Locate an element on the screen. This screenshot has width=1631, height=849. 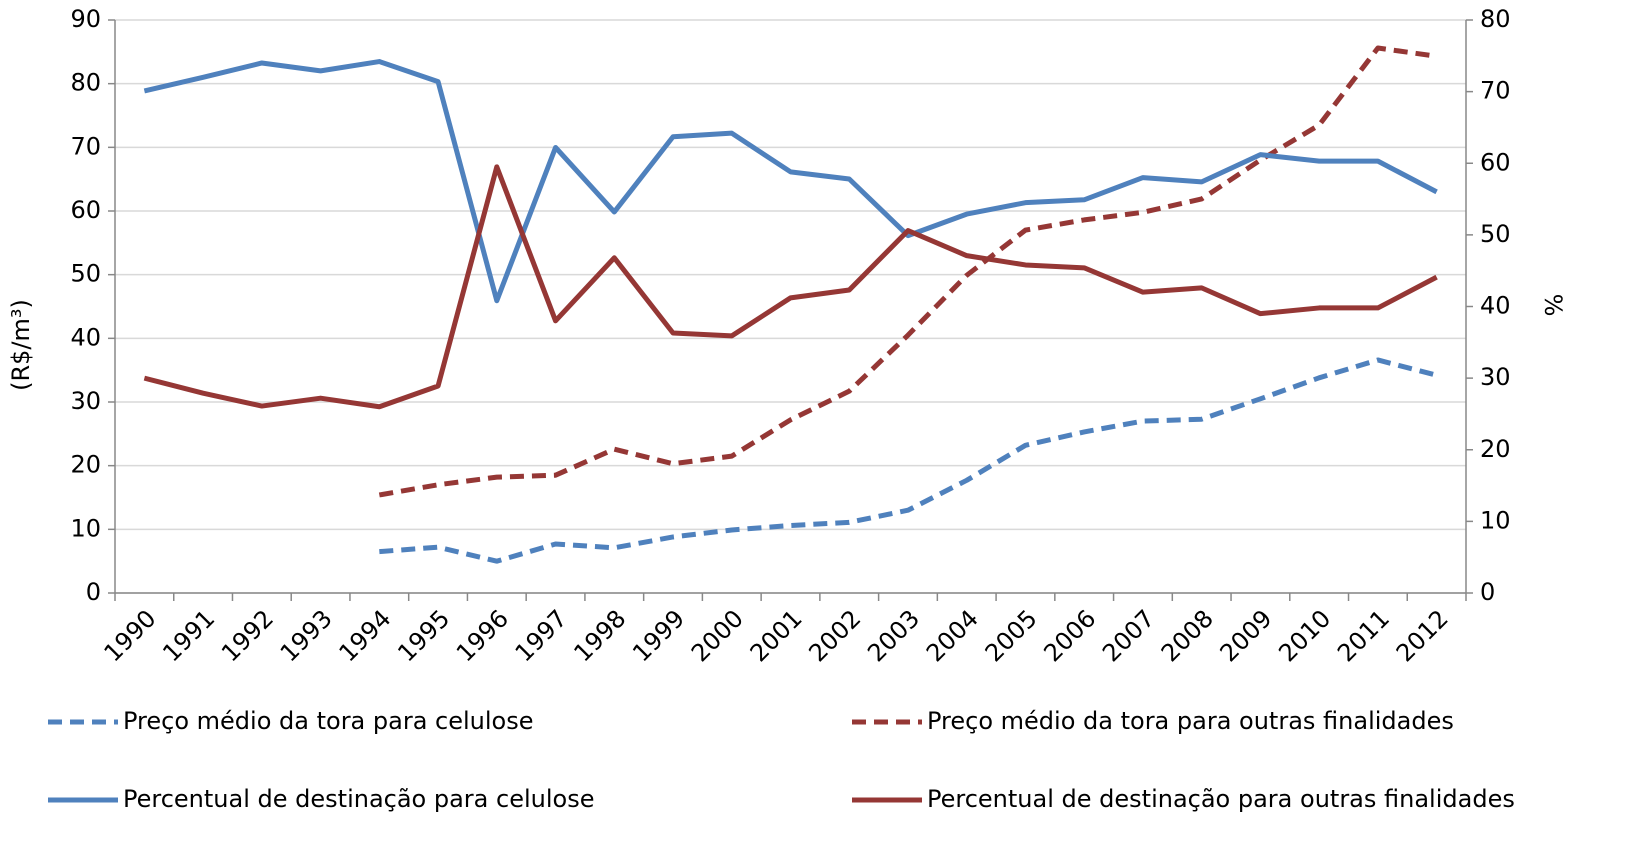
y2-tick-label: 50 is located at coordinates (1495, 234).